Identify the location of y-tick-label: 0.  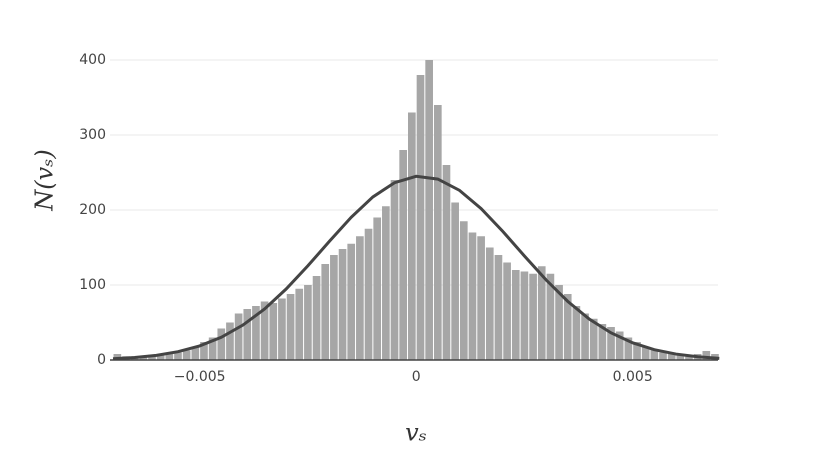
(101, 360).